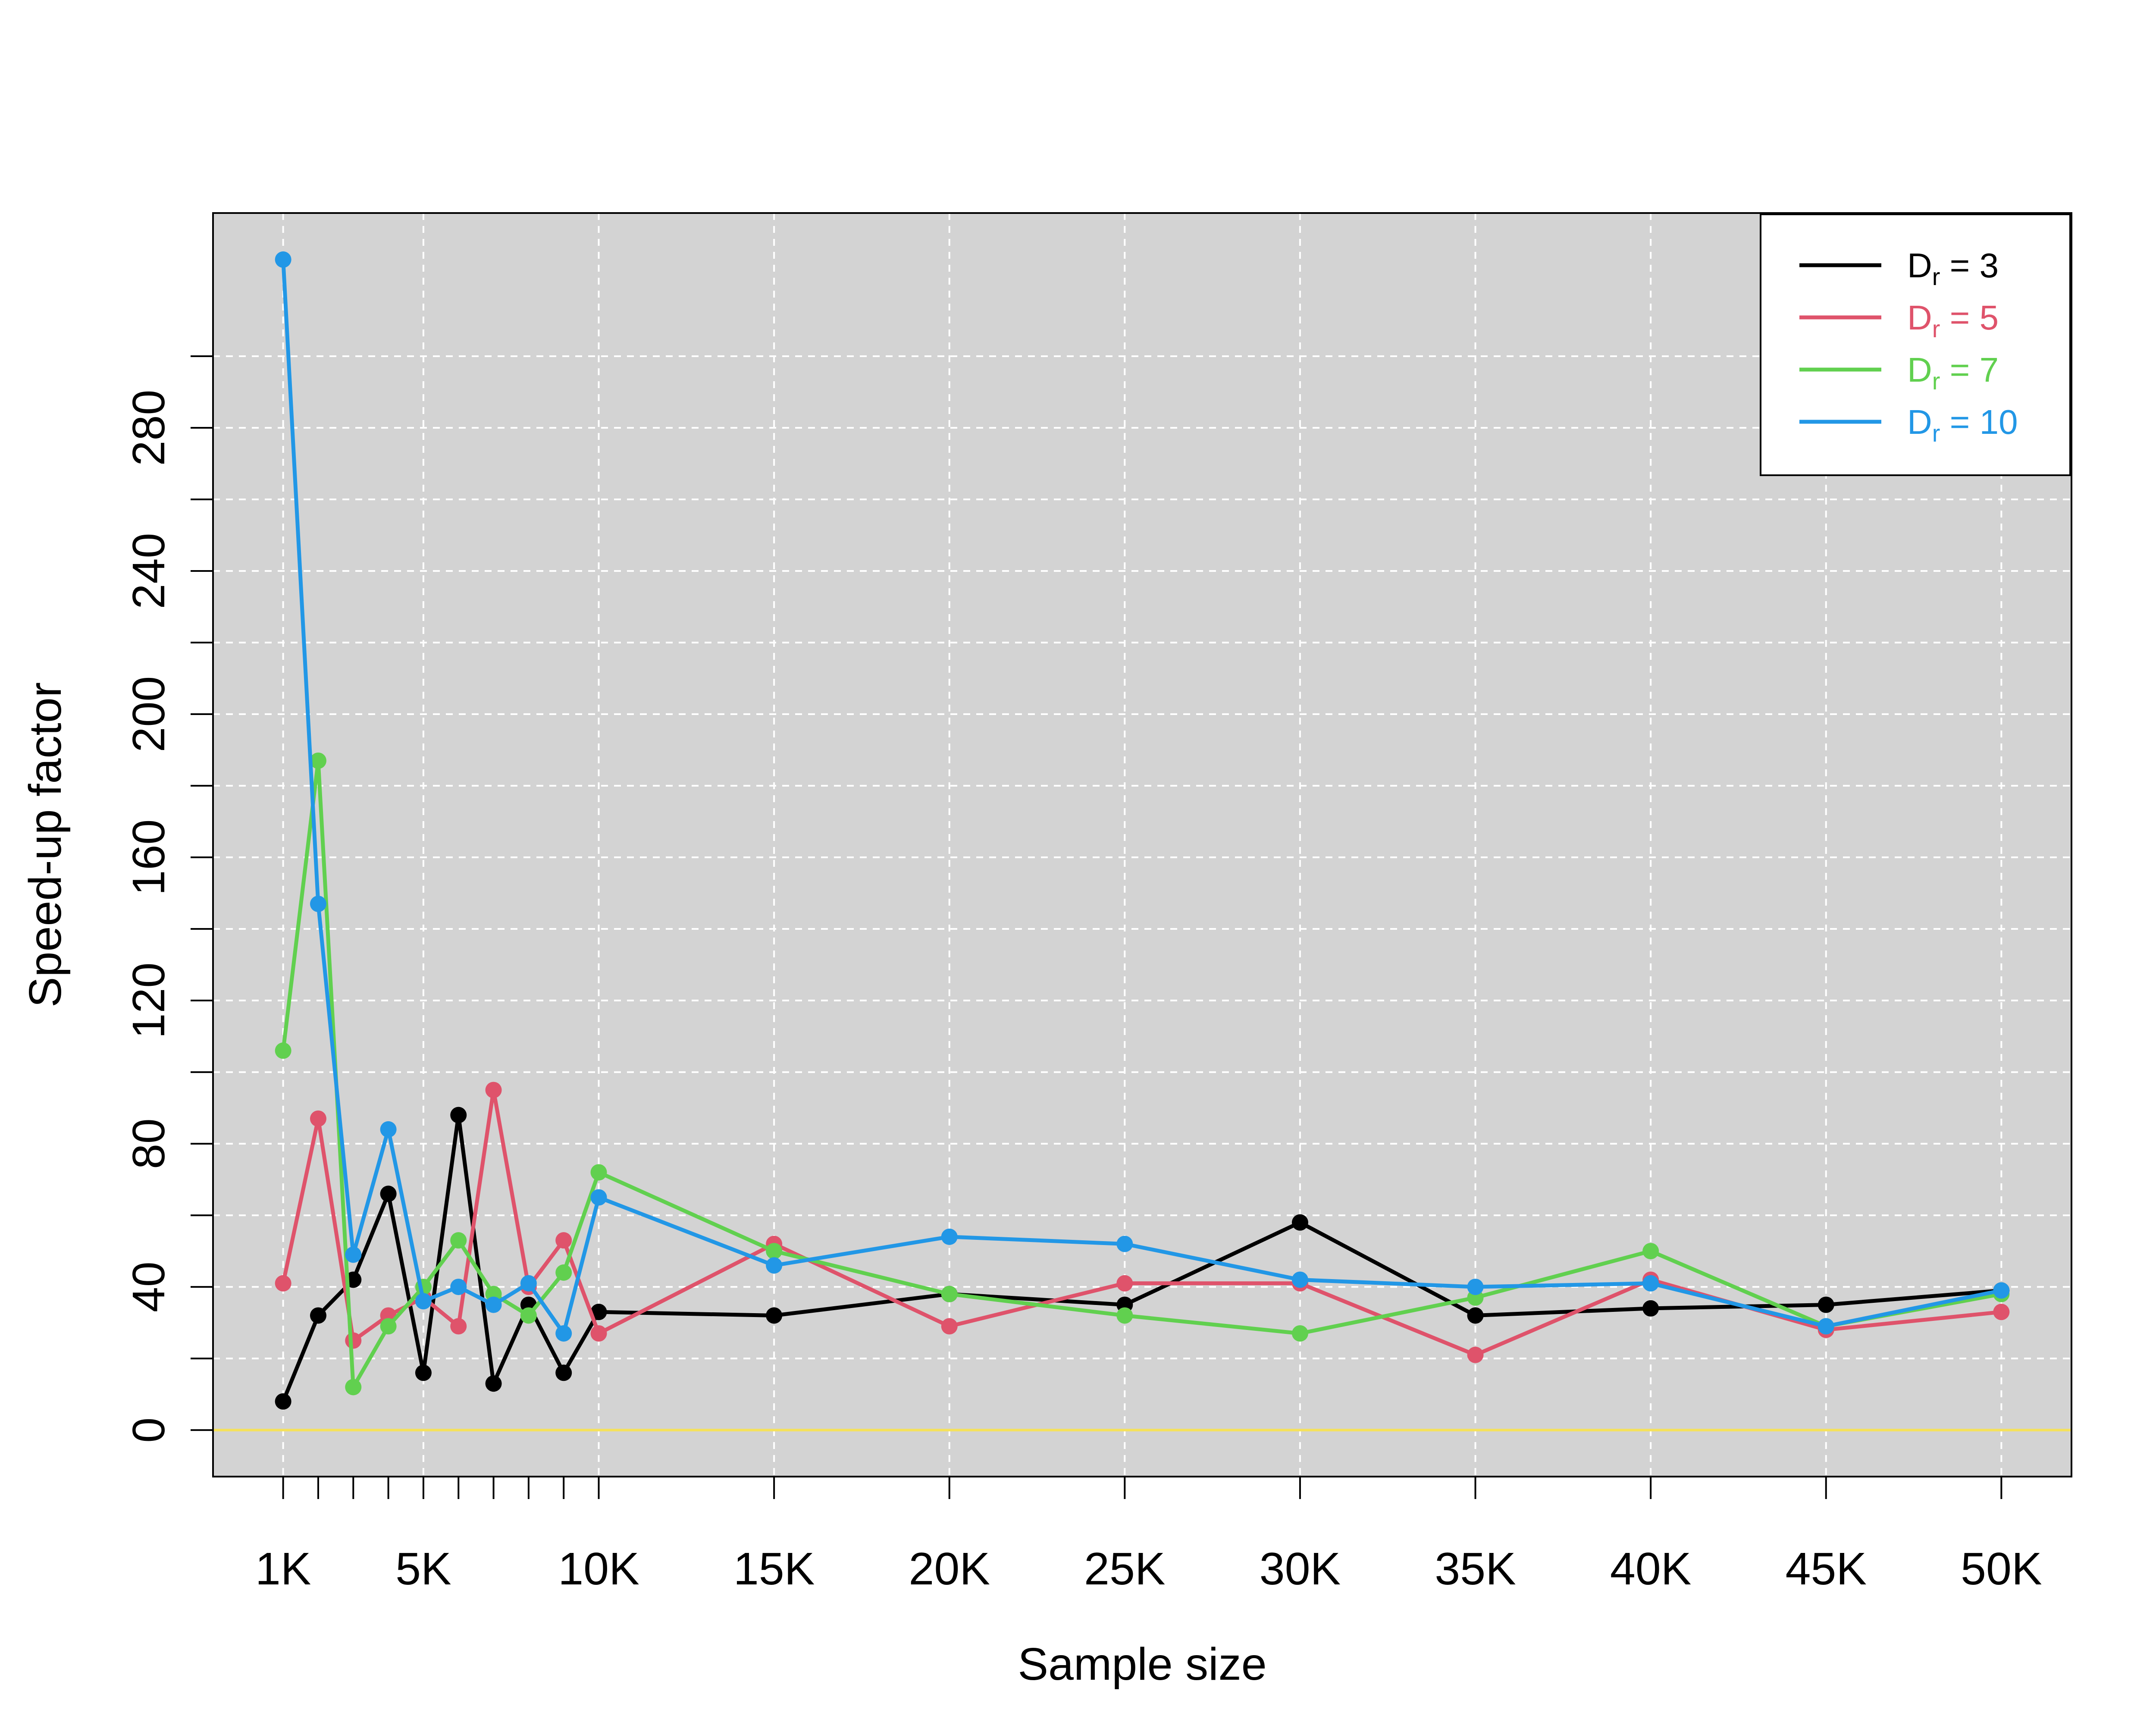 The height and width of the screenshot is (1725, 2156). Describe the element at coordinates (45, 845) in the screenshot. I see `y-axis-label: Speed-up factor` at that location.